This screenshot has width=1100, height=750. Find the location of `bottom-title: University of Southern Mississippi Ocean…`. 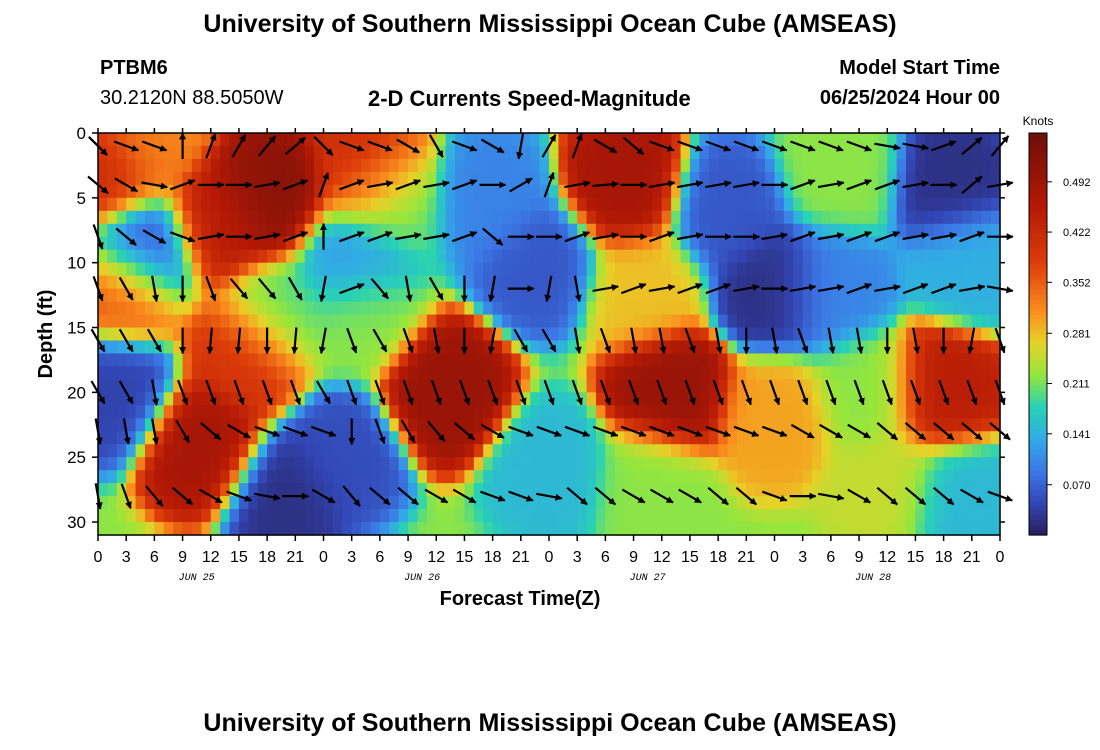

bottom-title: University of Southern Mississippi Ocean… is located at coordinates (550, 723).